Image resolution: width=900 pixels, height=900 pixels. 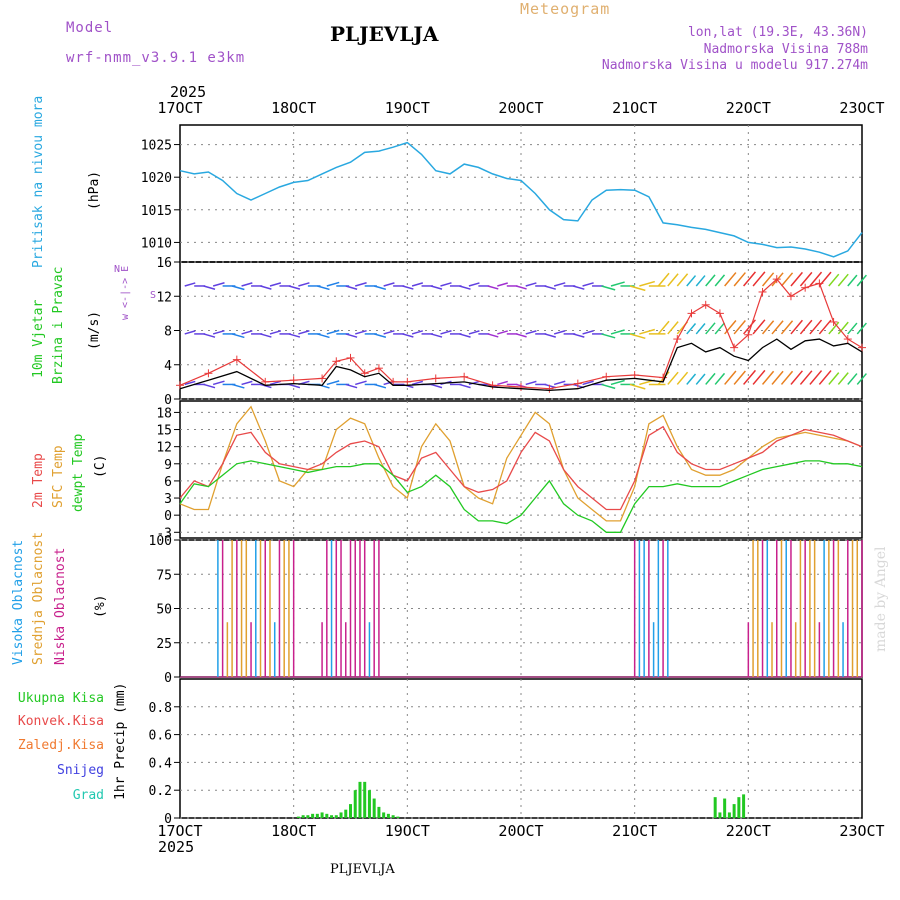 I want to click on precip-panel-frame, so click(x=521, y=748).